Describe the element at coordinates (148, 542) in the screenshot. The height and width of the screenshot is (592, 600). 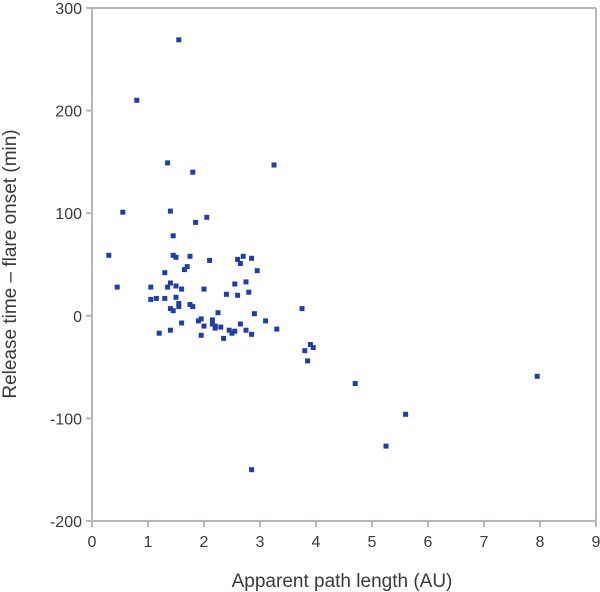
I see `x-tick-label: 1` at that location.